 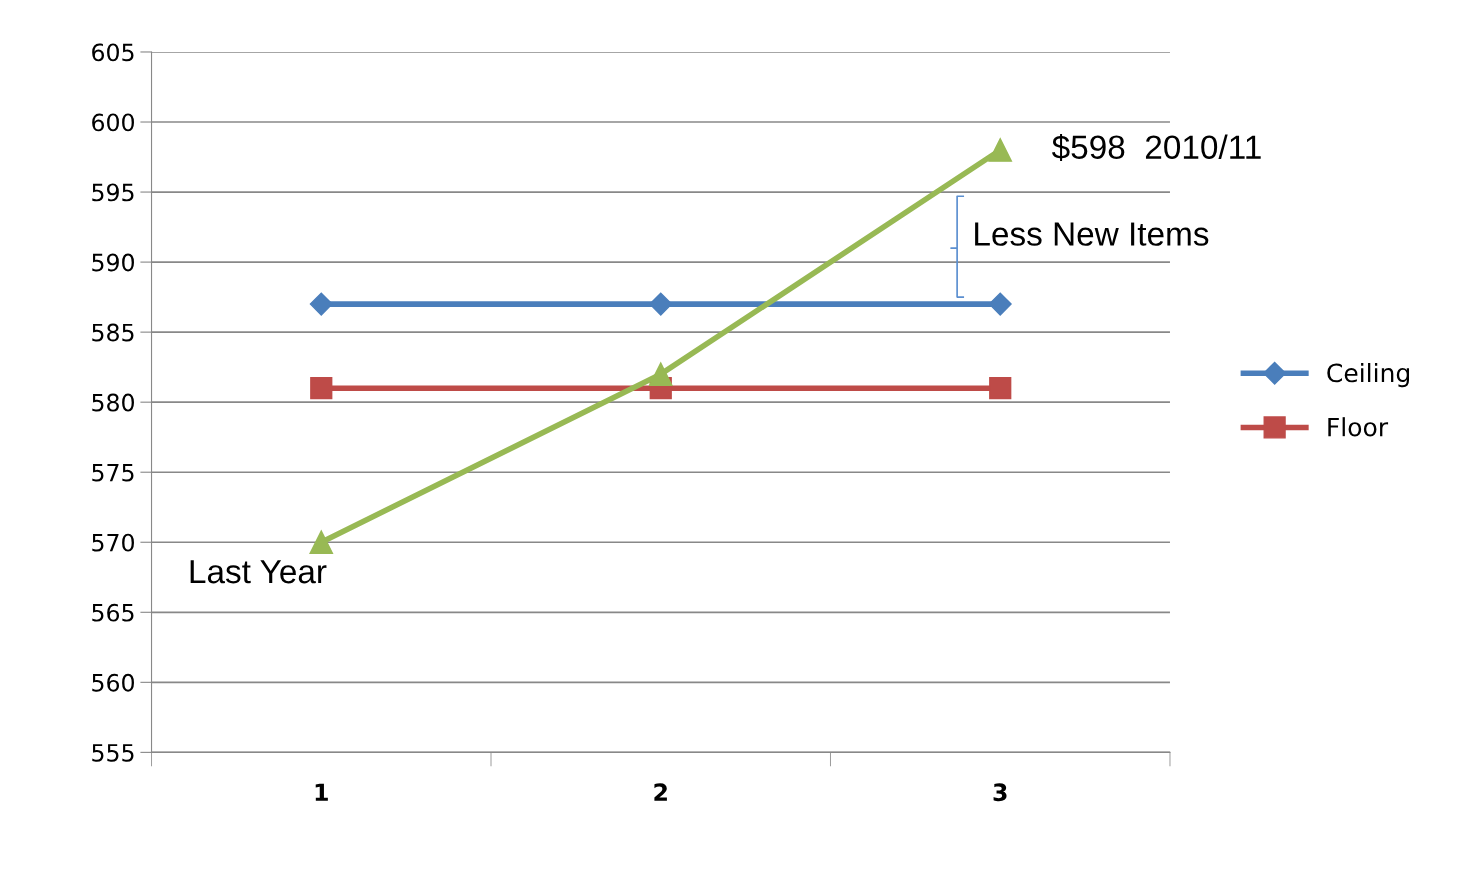 What do you see at coordinates (258, 572) in the screenshot?
I see `annotation: Last Year` at bounding box center [258, 572].